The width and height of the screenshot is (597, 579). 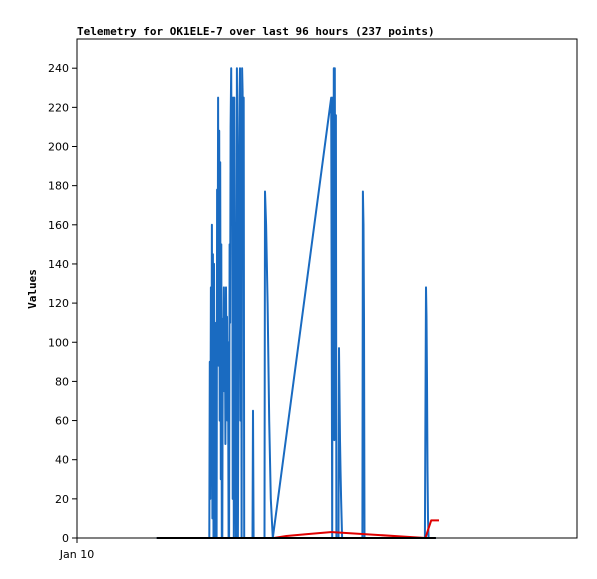 What do you see at coordinates (58, 147) in the screenshot?
I see `y-tick-label: 200` at bounding box center [58, 147].